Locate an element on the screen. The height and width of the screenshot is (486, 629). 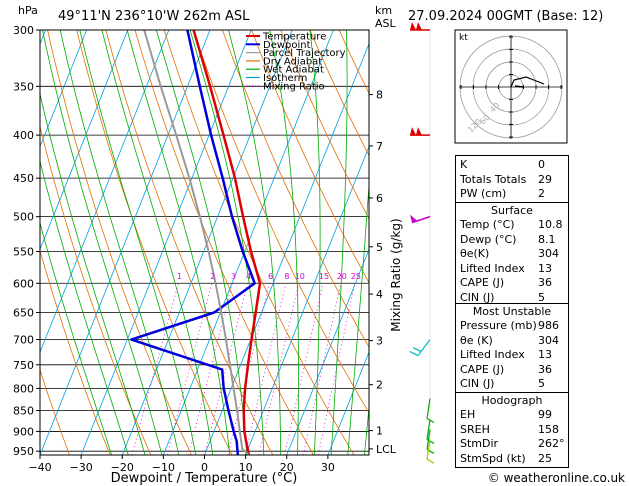
legend-label: Parcel Trajectory is located at coordinates (304, 53).